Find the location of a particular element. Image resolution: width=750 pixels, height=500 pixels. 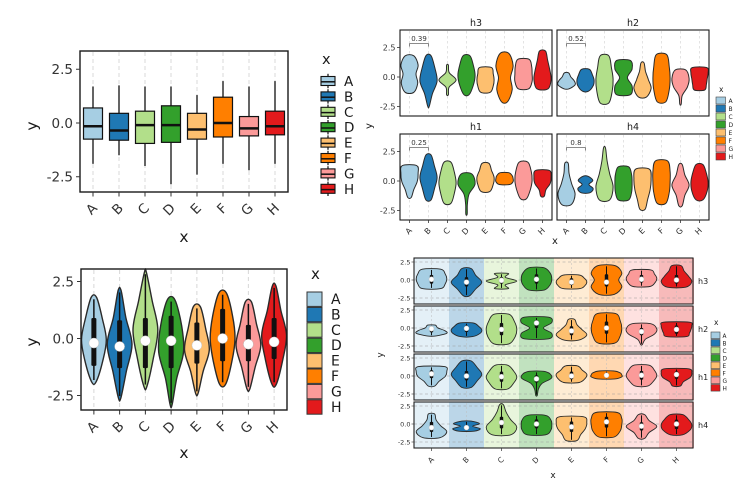

violin-h2-D-median-dot is located at coordinates (536, 323).